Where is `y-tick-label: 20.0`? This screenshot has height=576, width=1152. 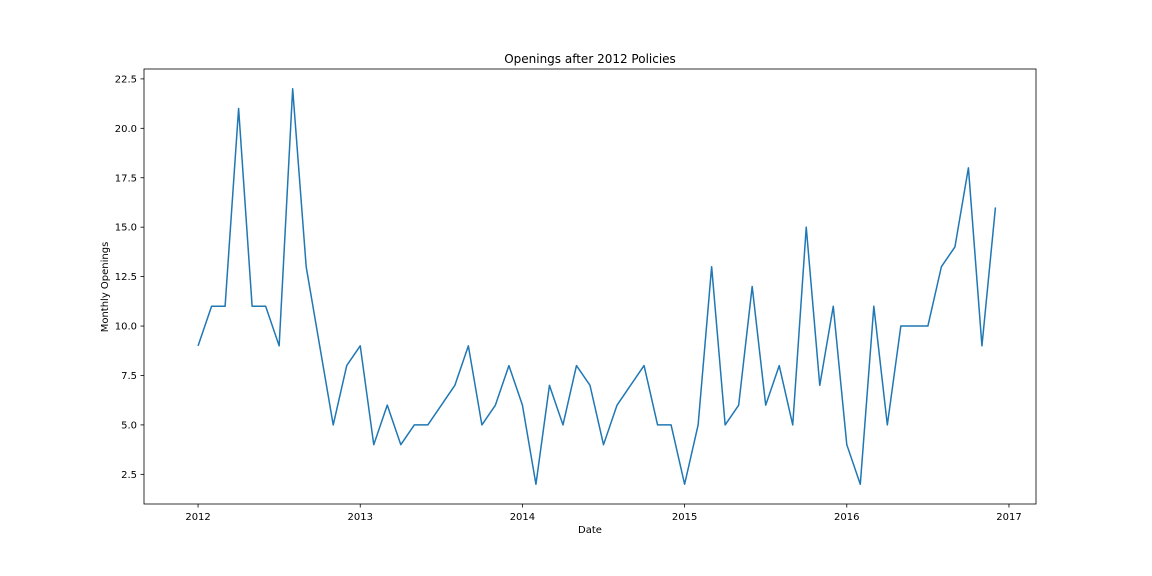
y-tick-label: 20.0 is located at coordinates (126, 129).